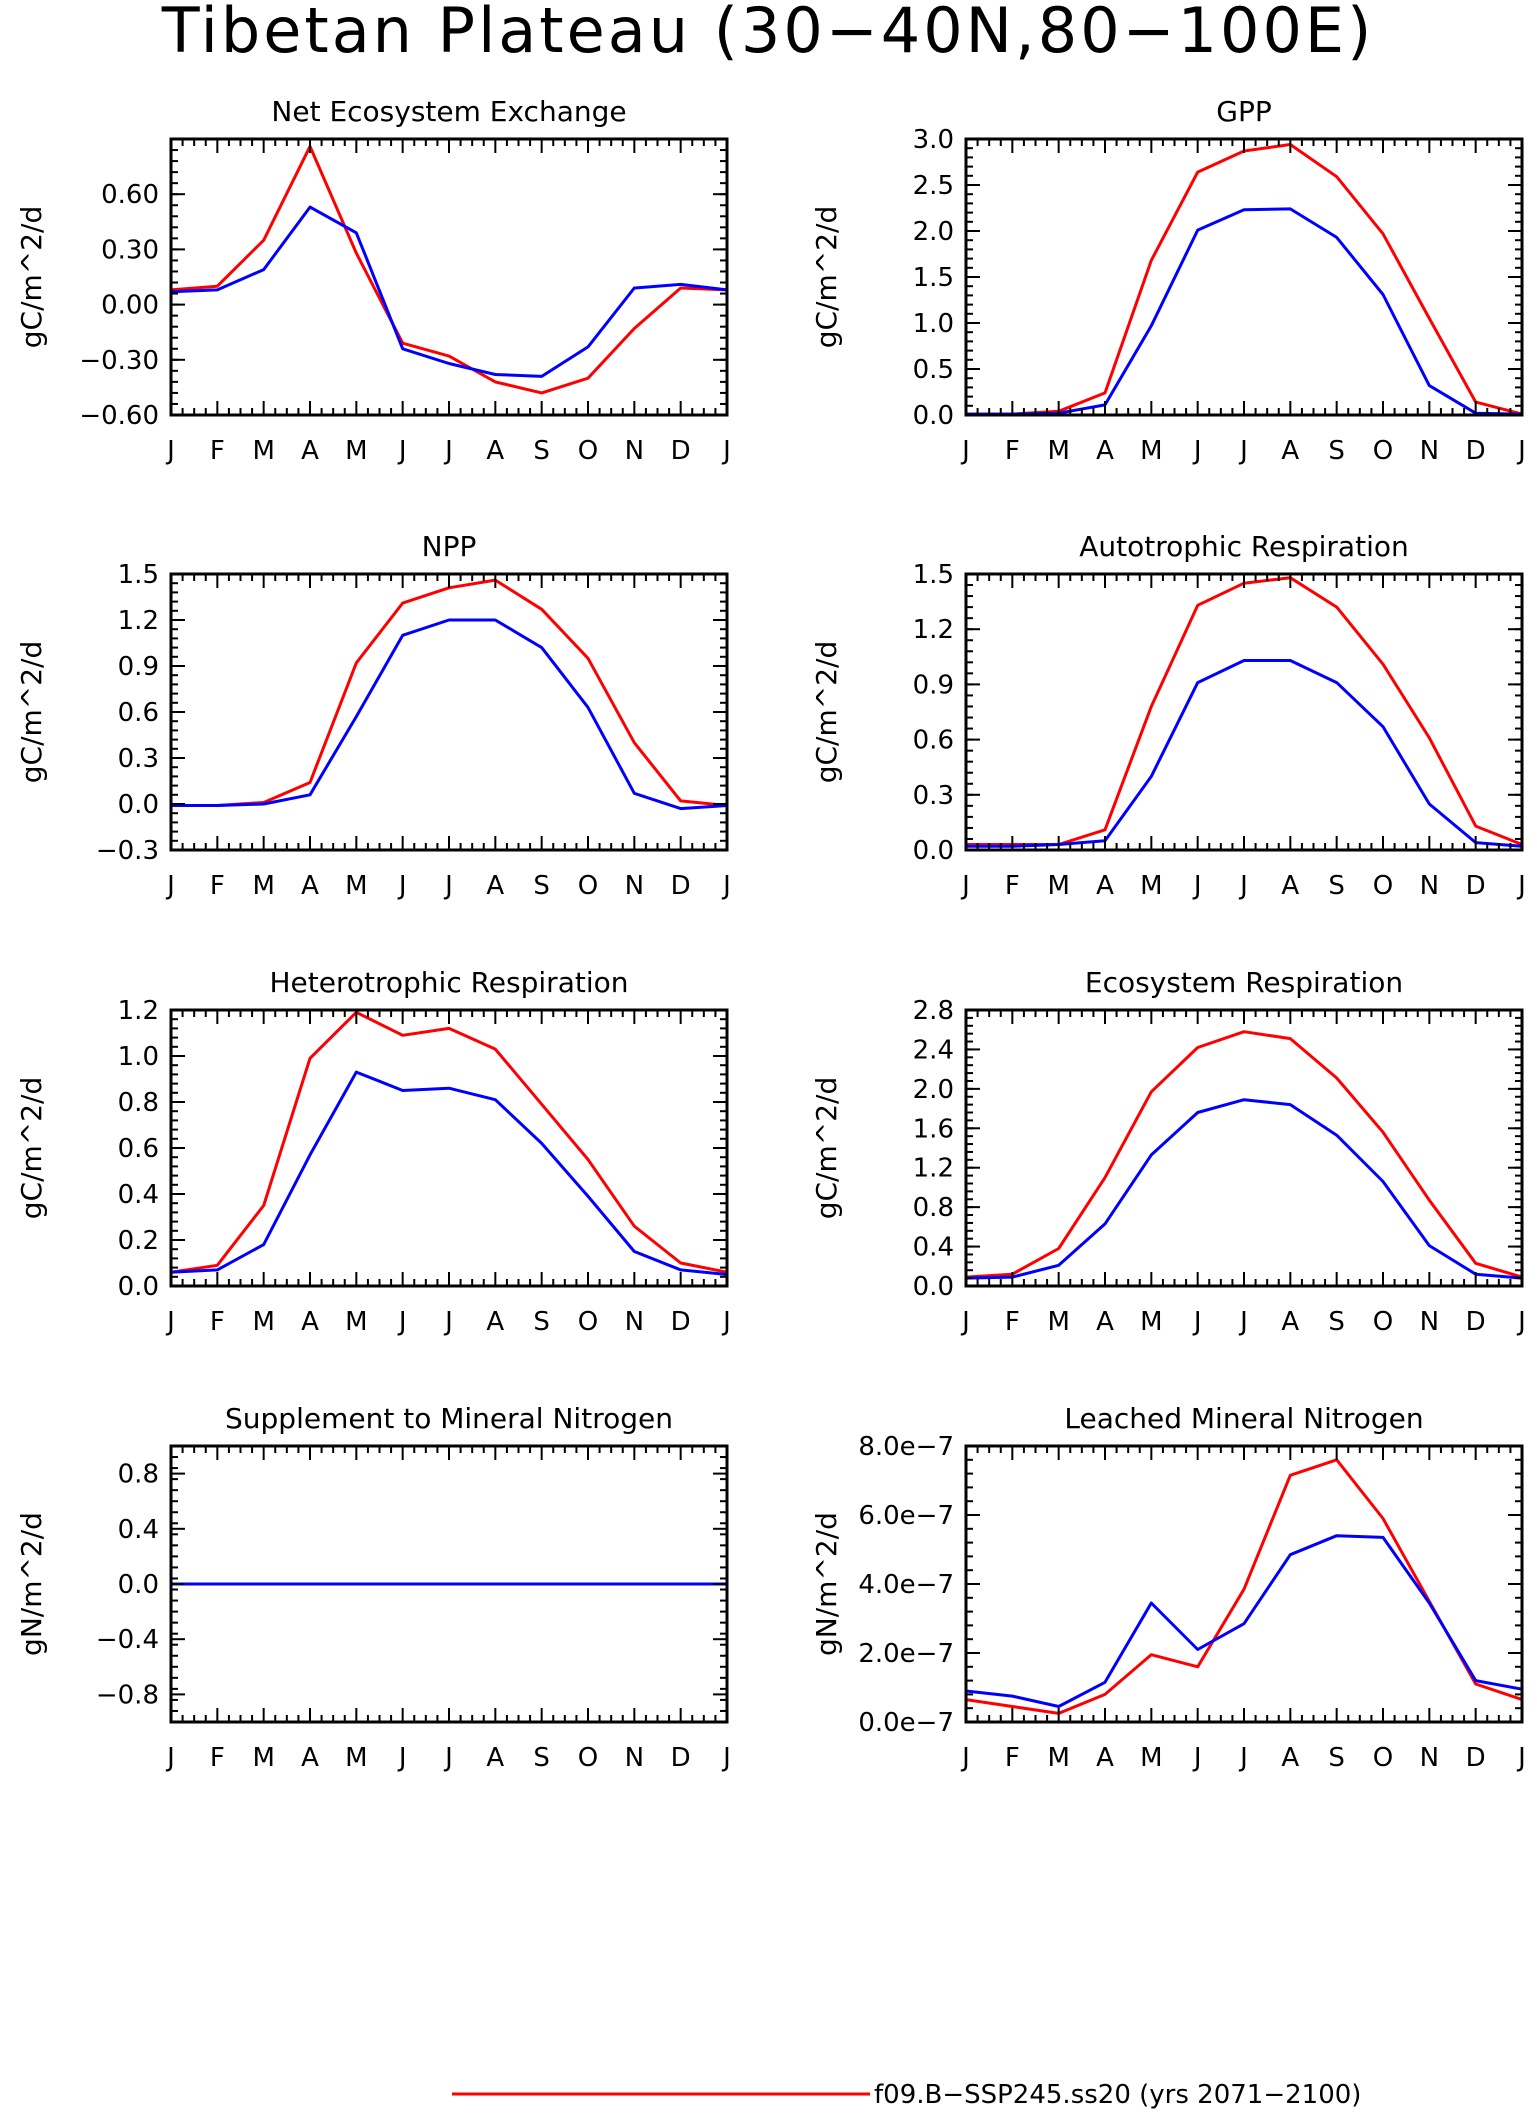  Describe the element at coordinates (906, 1585) in the screenshot. I see `y-tick-label: 4.0e−7` at that location.